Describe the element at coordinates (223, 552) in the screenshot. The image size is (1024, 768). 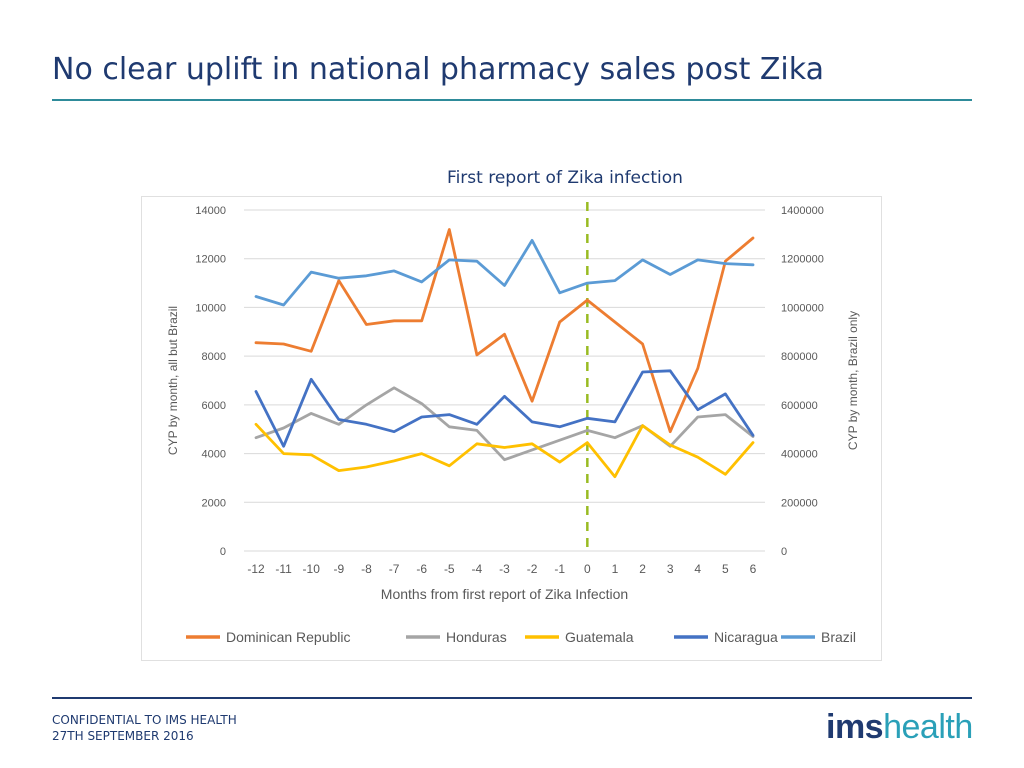
I see `y-tick-label-left: 0` at that location.